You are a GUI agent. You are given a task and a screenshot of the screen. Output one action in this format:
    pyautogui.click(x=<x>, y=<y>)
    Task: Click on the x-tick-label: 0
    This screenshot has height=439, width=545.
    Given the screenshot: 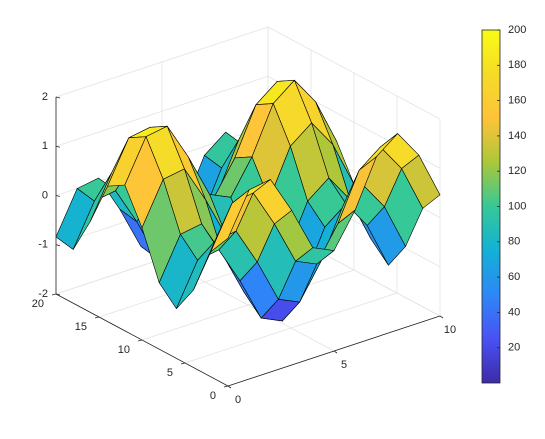 What is the action you would take?
    pyautogui.click(x=238, y=400)
    